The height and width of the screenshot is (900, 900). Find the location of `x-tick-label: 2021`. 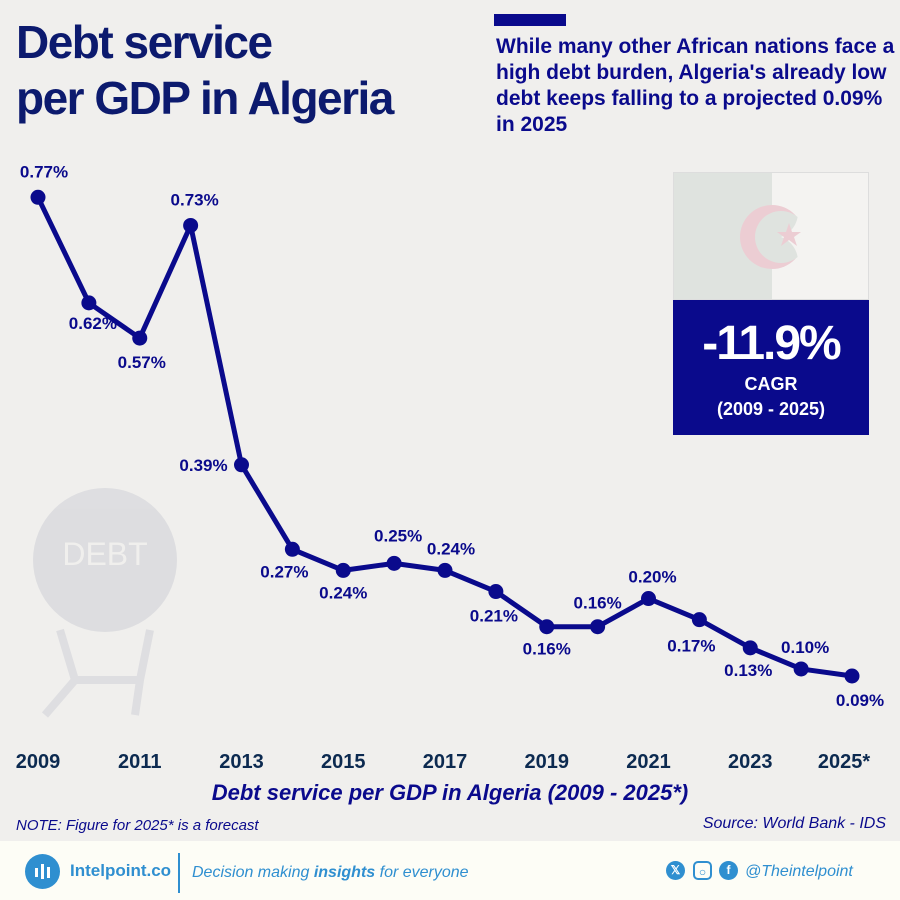

x-tick-label: 2021 is located at coordinates (648, 762).